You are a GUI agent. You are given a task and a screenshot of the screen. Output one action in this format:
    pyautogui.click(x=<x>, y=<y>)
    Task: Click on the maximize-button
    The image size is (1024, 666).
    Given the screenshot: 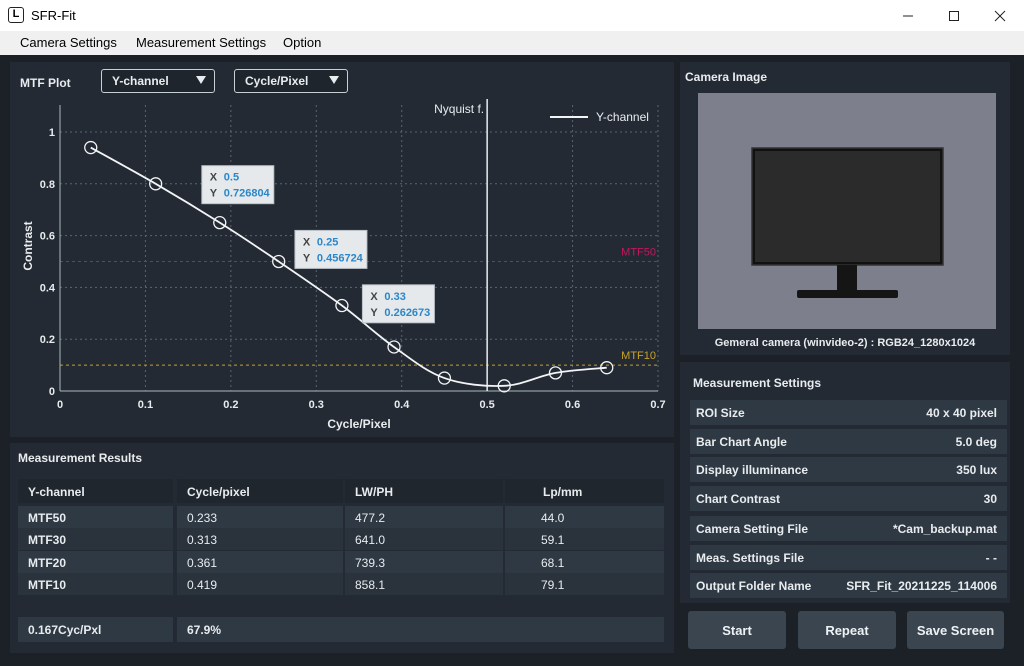 What is the action you would take?
    pyautogui.click(x=954, y=15)
    